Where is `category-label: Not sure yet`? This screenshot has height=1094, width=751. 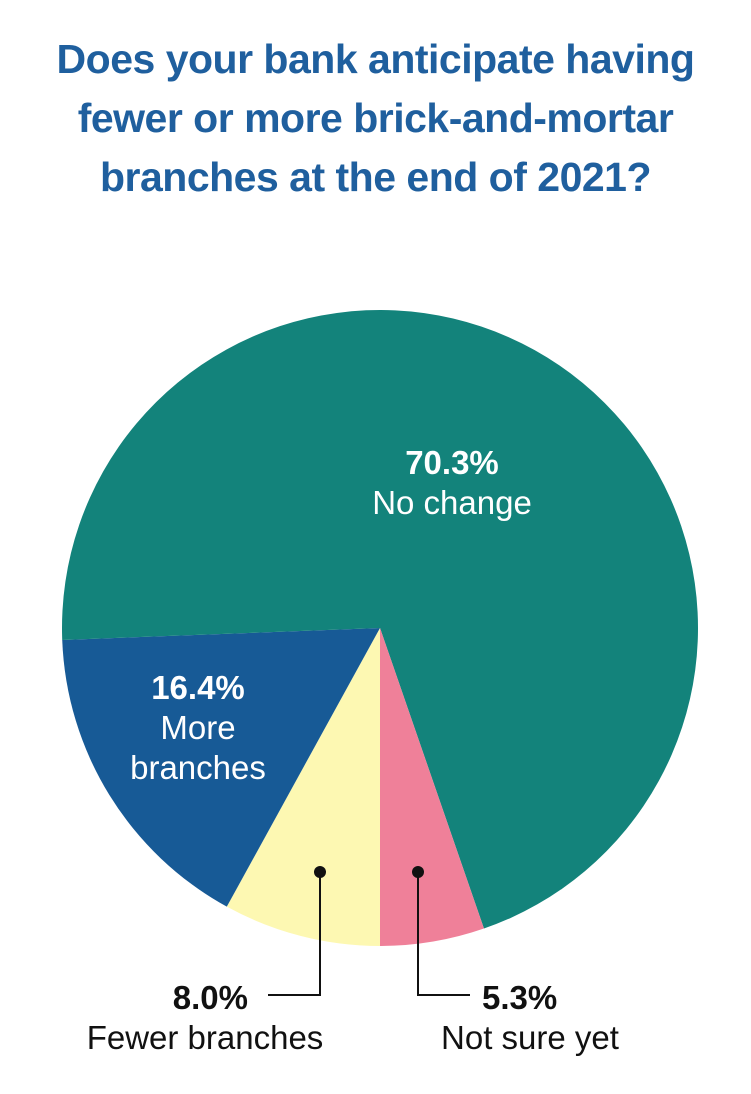 category-label: Not sure yet is located at coordinates (530, 1037).